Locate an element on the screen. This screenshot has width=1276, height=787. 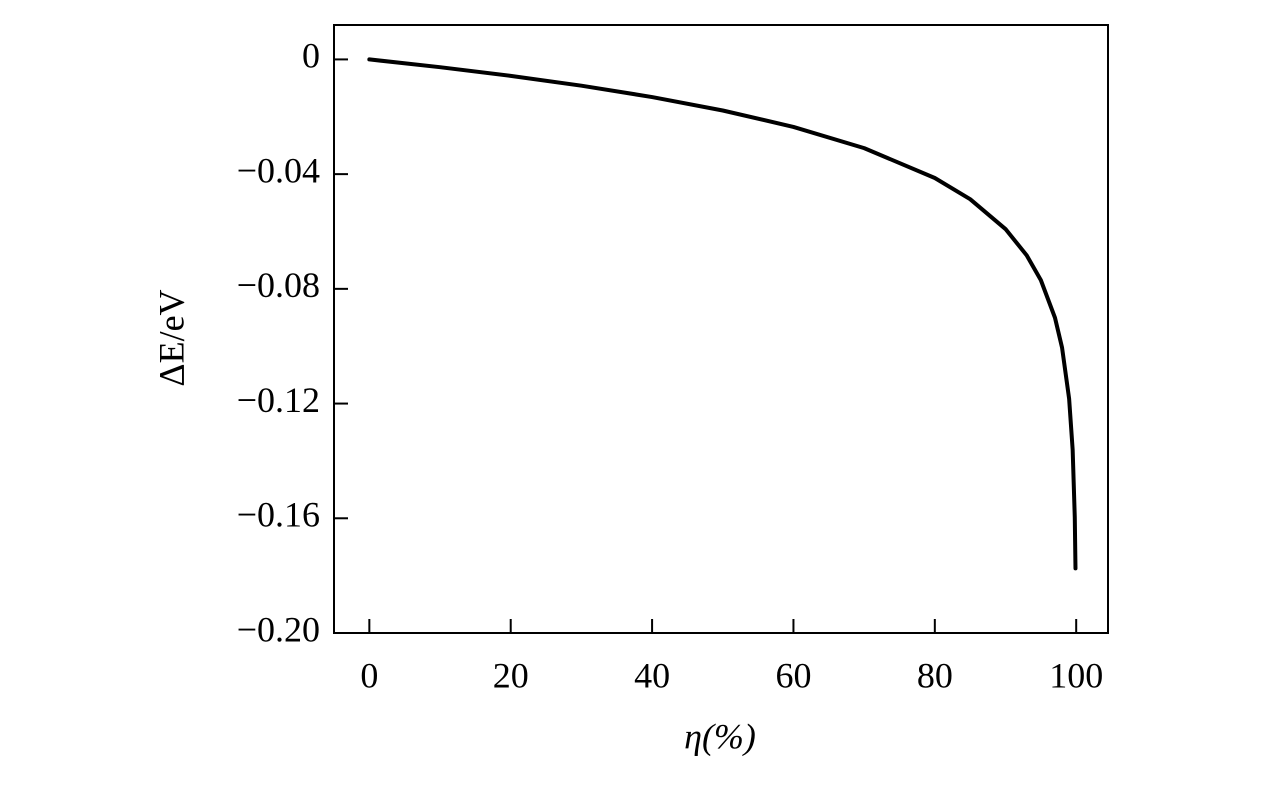
x-tick-label: 60 is located at coordinates (793, 675).